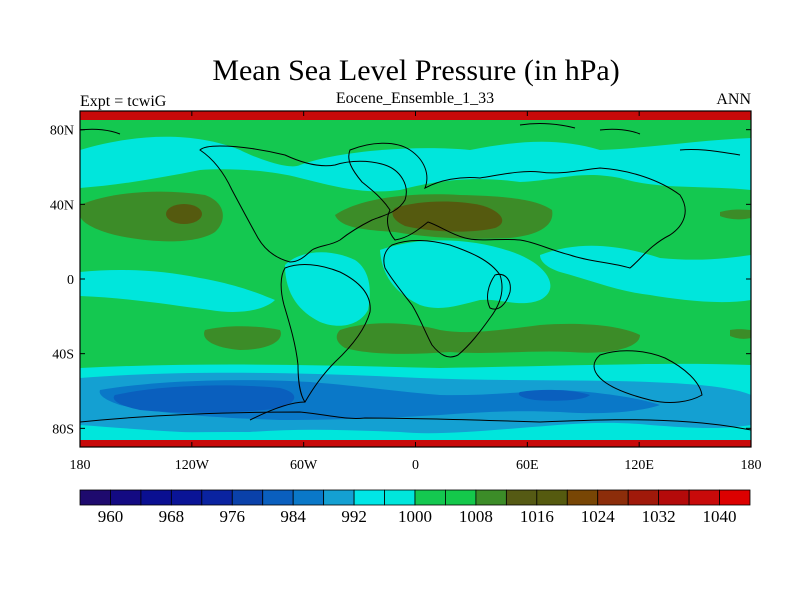 The height and width of the screenshot is (600, 800). Describe the element at coordinates (233, 516) in the screenshot. I see `colorbar-label: 976` at that location.